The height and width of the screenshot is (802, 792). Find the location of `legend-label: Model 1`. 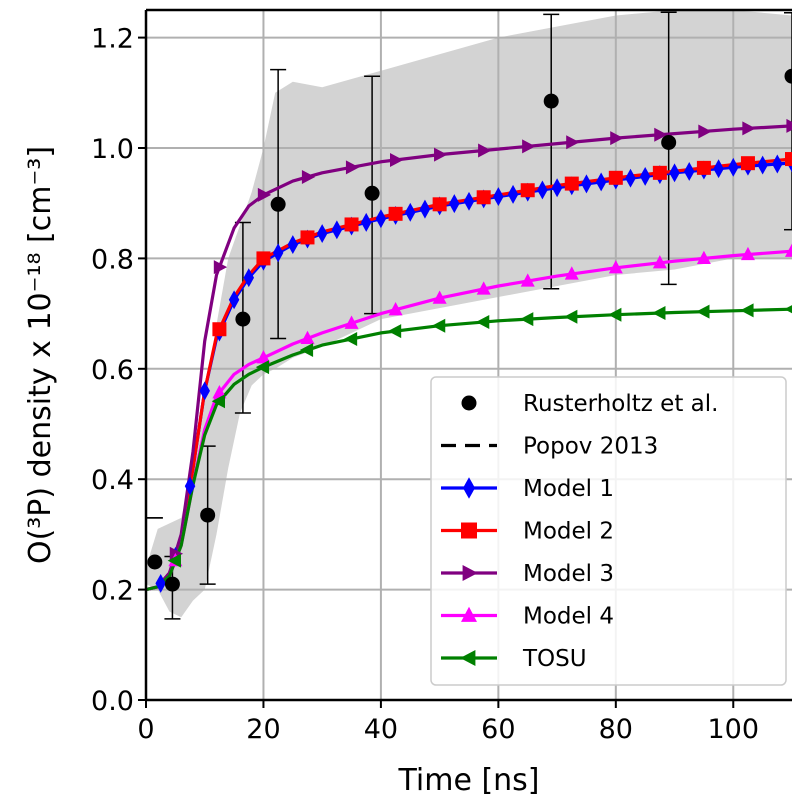

legend-label: Model 1 is located at coordinates (568, 489).